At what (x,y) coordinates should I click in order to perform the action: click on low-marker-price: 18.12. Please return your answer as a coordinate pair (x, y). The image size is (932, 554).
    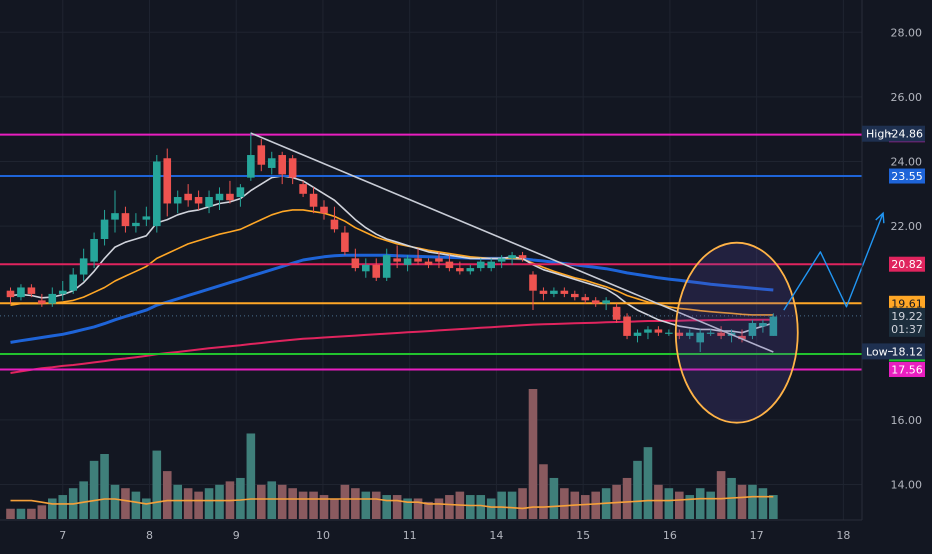
    Looking at the image, I should click on (908, 351).